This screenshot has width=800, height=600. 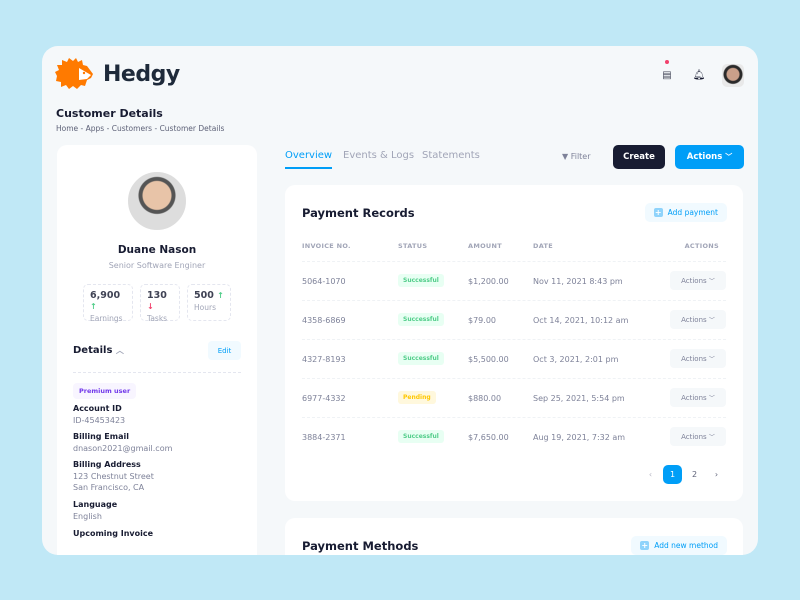 What do you see at coordinates (141, 74) in the screenshot?
I see `app-name: Hedgy` at bounding box center [141, 74].